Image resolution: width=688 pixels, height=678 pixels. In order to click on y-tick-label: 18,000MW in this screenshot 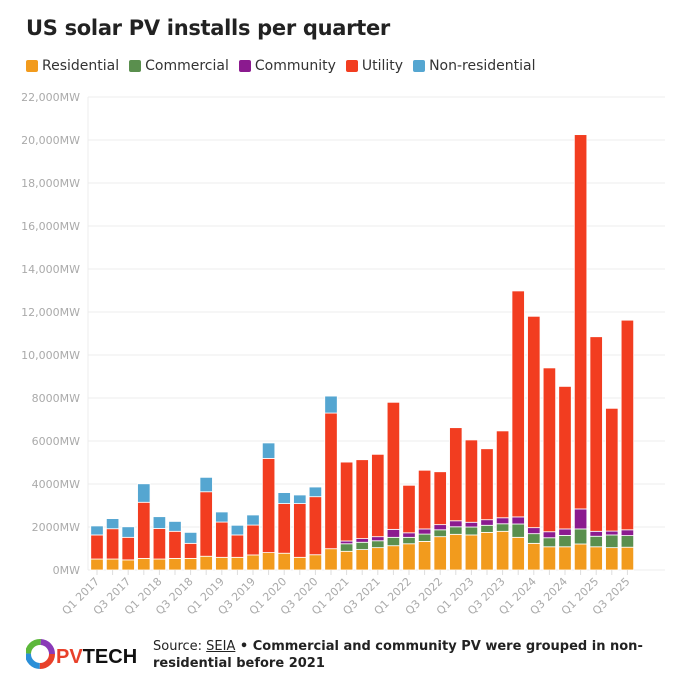, I will do `click(50, 183)`.